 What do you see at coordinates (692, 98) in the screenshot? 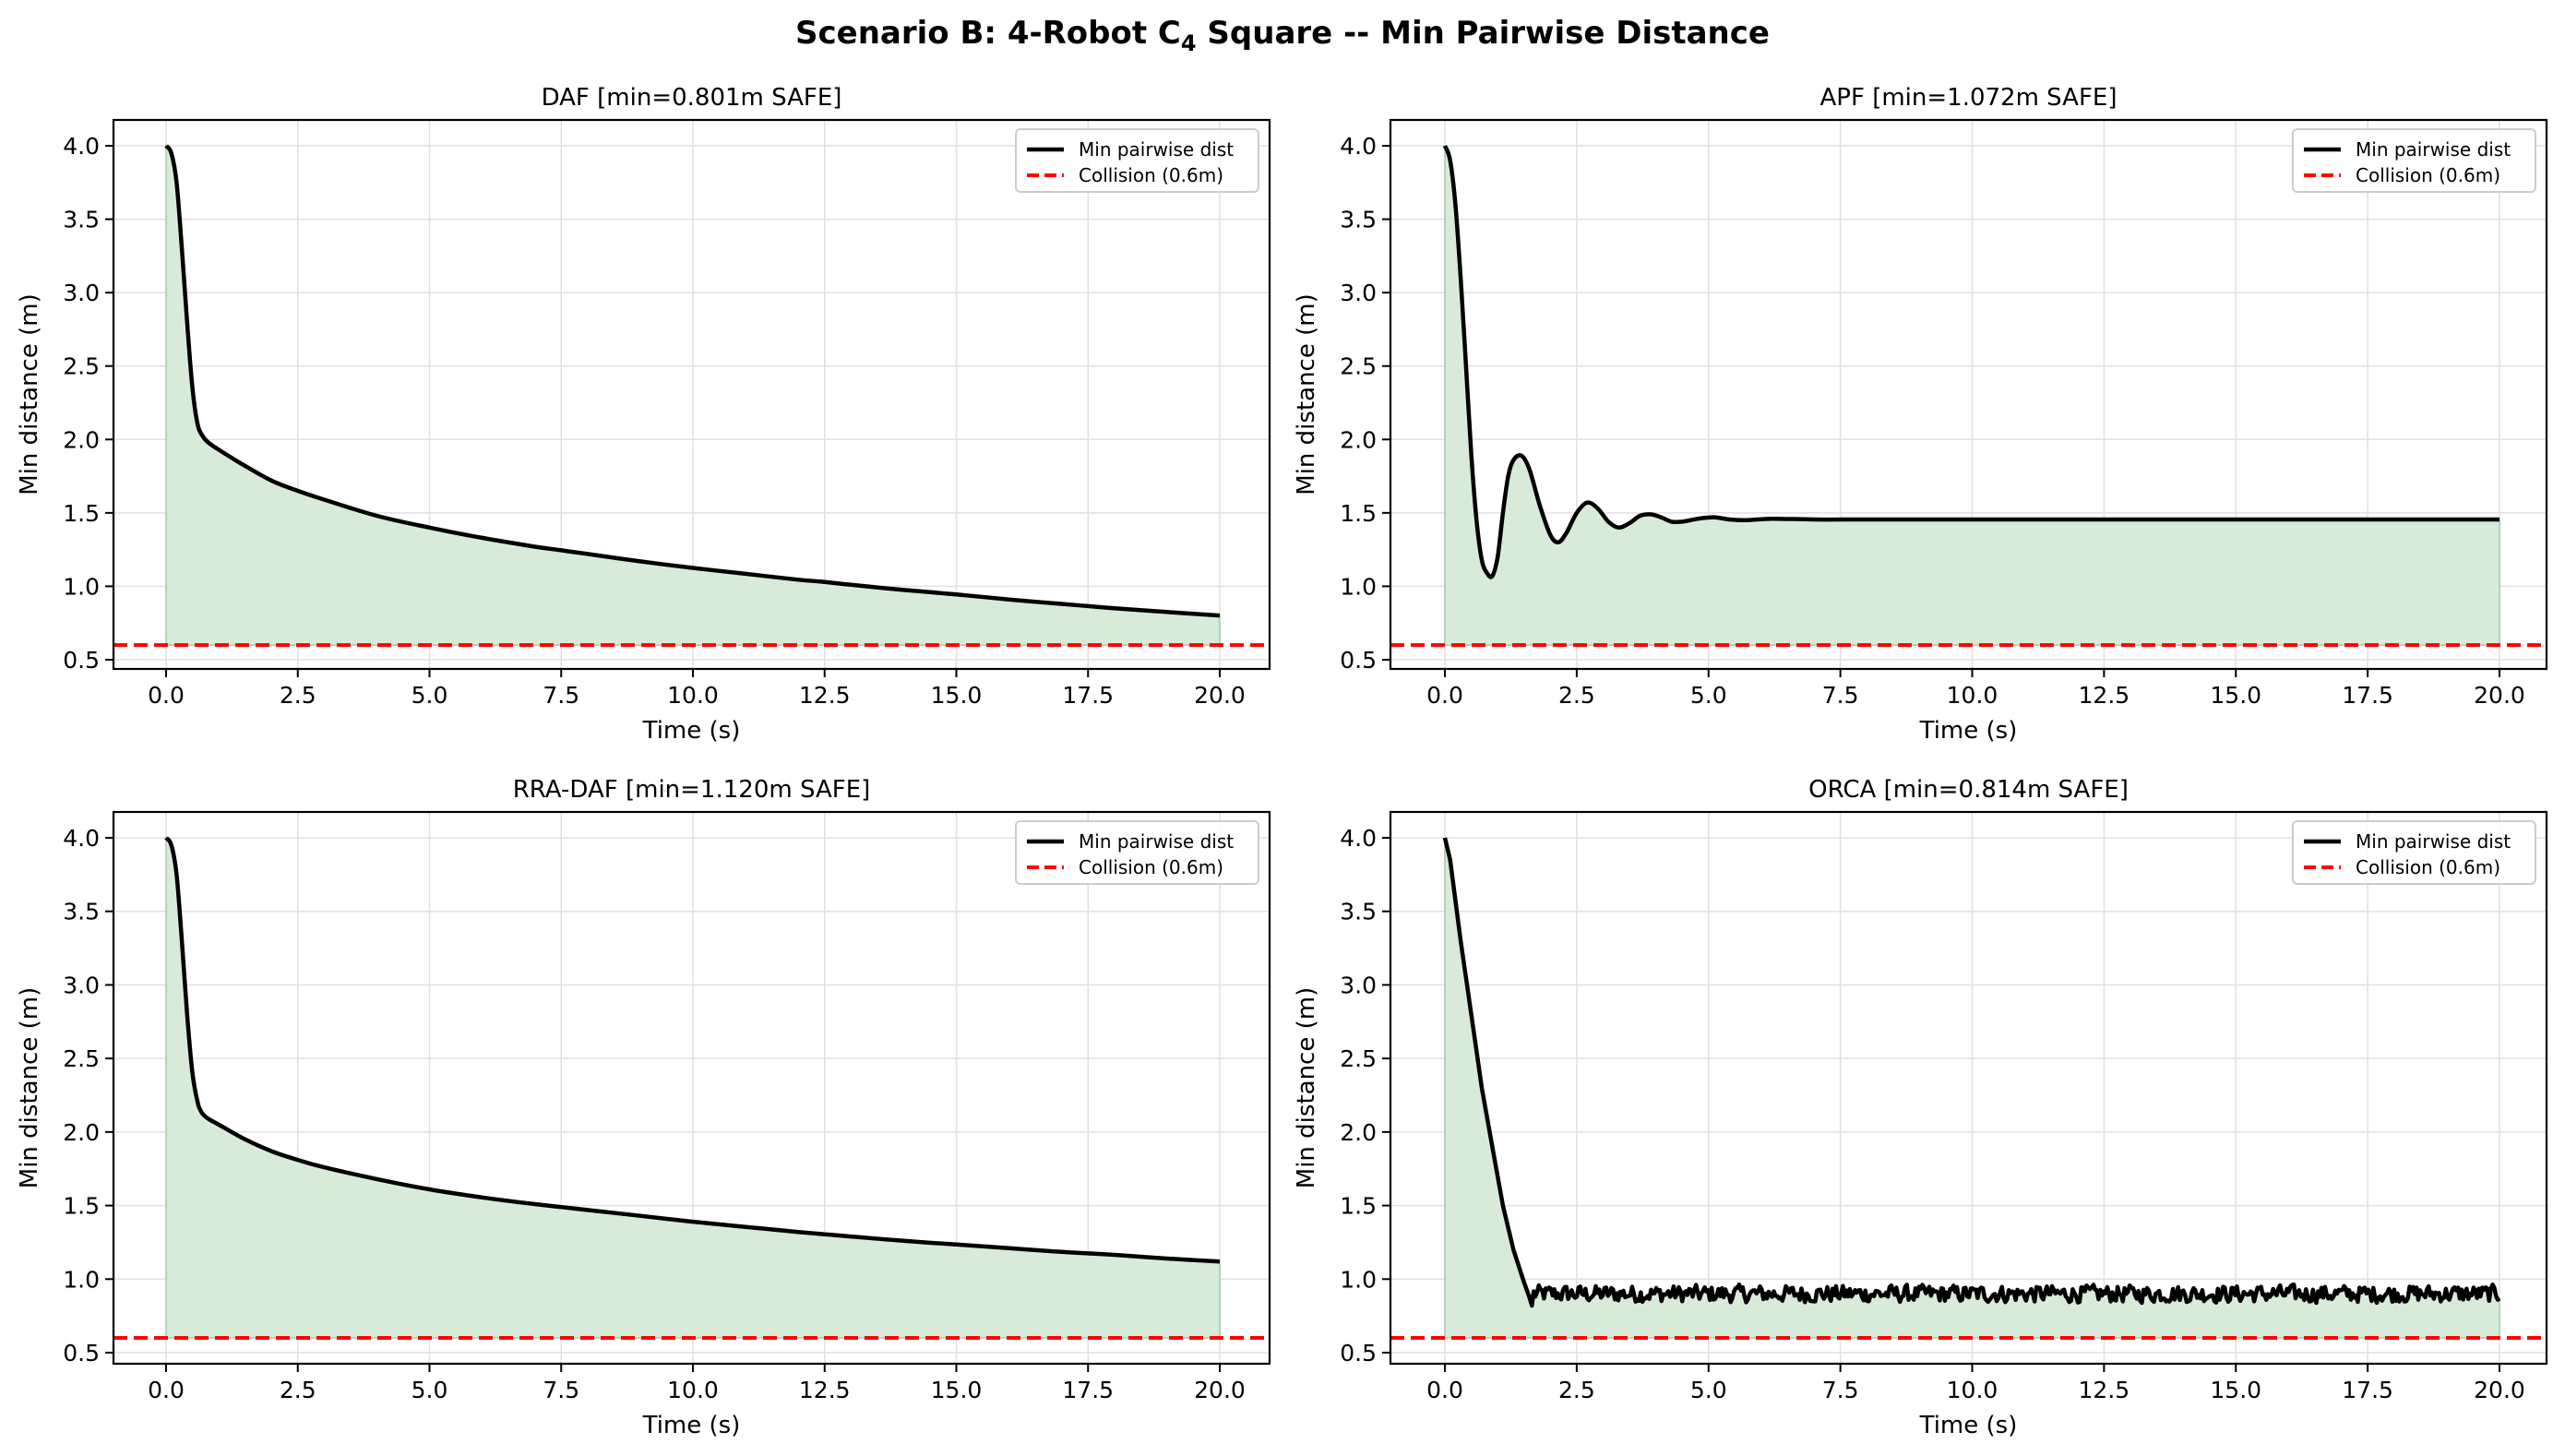
I see `subplot-title: DAF [min=0.801m SAFE]` at bounding box center [692, 98].